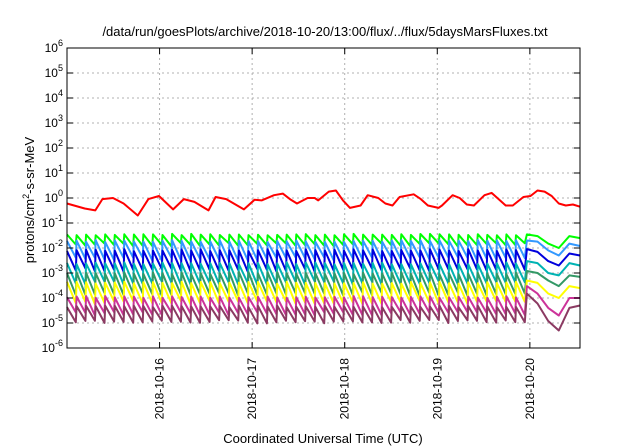  I want to click on y-tick-label: 10², so click(54, 146).